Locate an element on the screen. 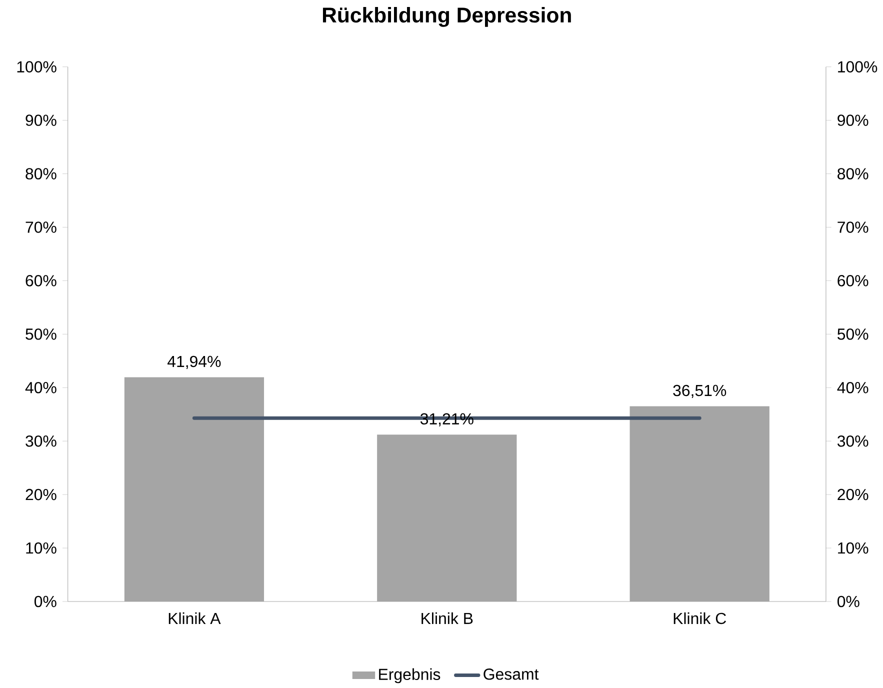  y-tick-label: 90% is located at coordinates (41, 120).